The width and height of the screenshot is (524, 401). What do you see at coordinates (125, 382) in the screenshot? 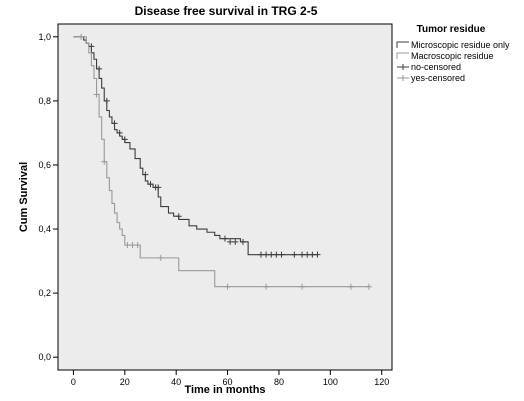
I see `x-tick-label: 20` at bounding box center [125, 382].